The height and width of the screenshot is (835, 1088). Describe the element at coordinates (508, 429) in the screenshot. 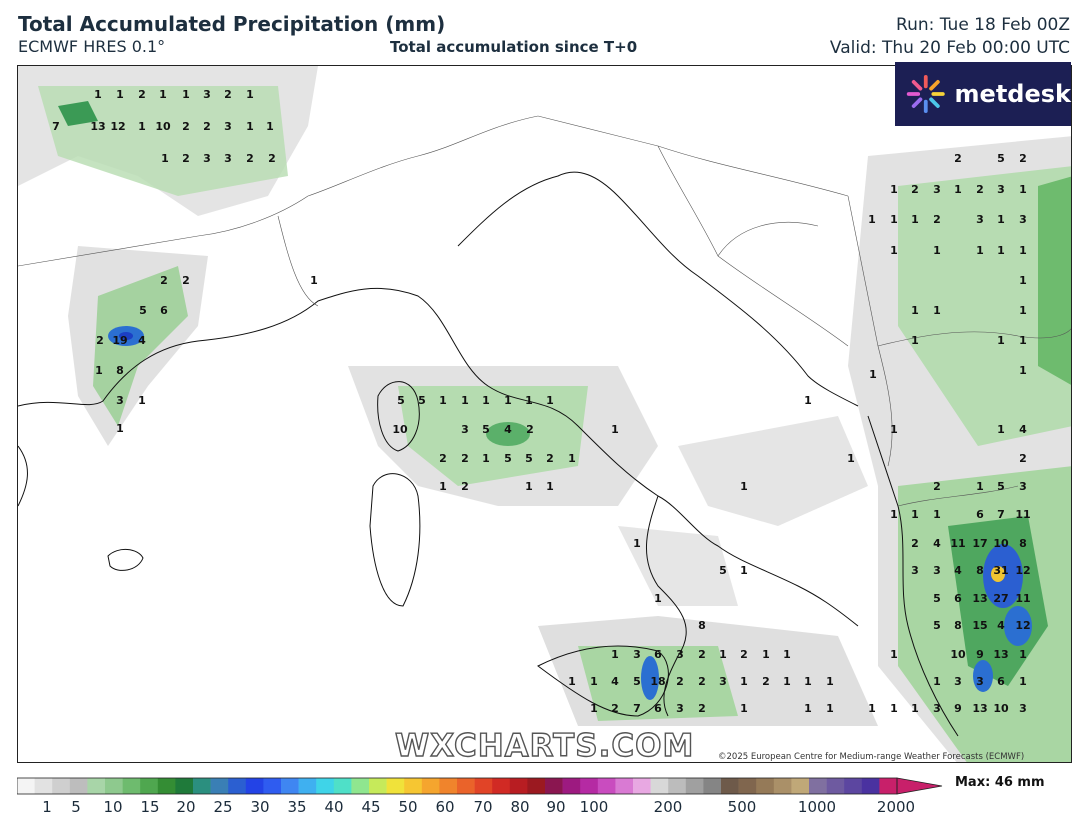

I see `precip-value: 4` at that location.